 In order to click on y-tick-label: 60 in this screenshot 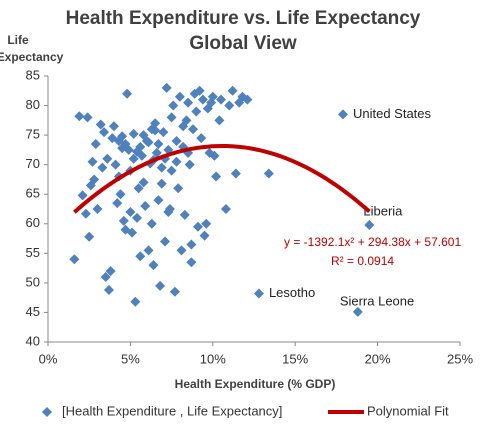, I will do `click(33, 222)`.